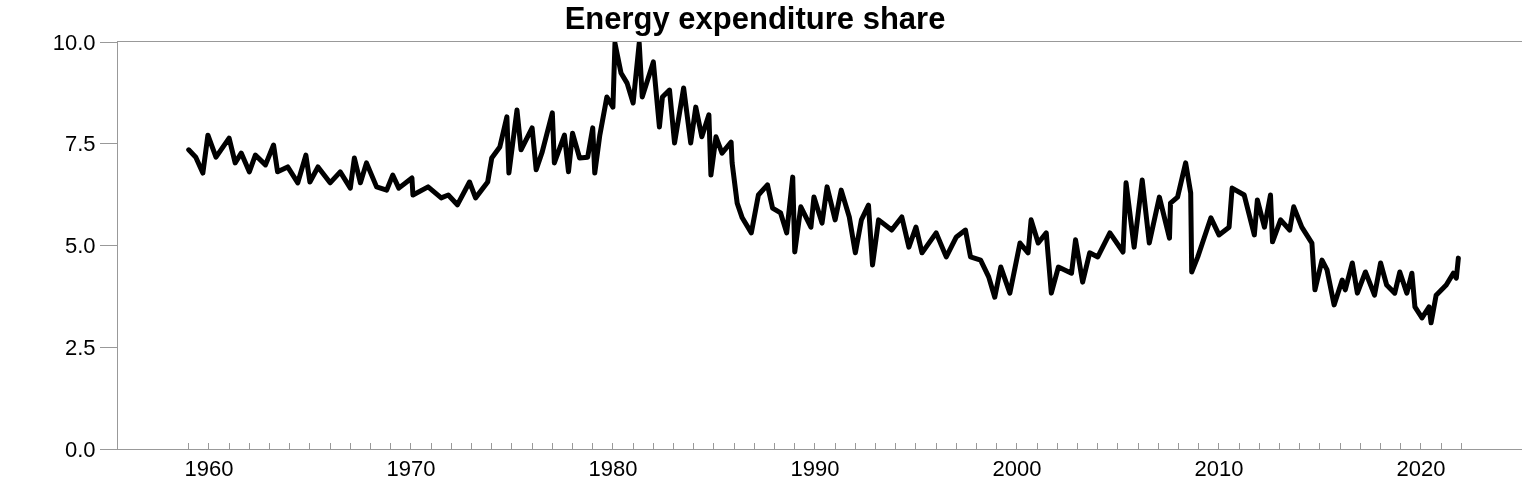  Describe the element at coordinates (411, 469) in the screenshot. I see `x-tick-label: 1970` at that location.